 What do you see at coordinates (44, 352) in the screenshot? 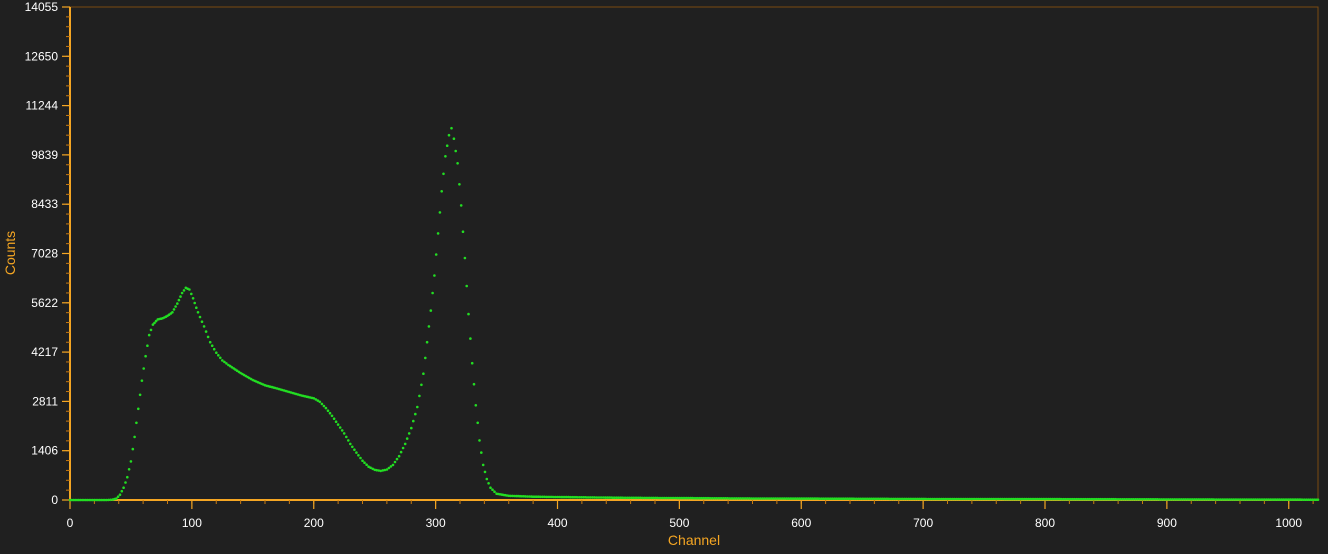
I see `y-tick-label: 4217` at bounding box center [44, 352].